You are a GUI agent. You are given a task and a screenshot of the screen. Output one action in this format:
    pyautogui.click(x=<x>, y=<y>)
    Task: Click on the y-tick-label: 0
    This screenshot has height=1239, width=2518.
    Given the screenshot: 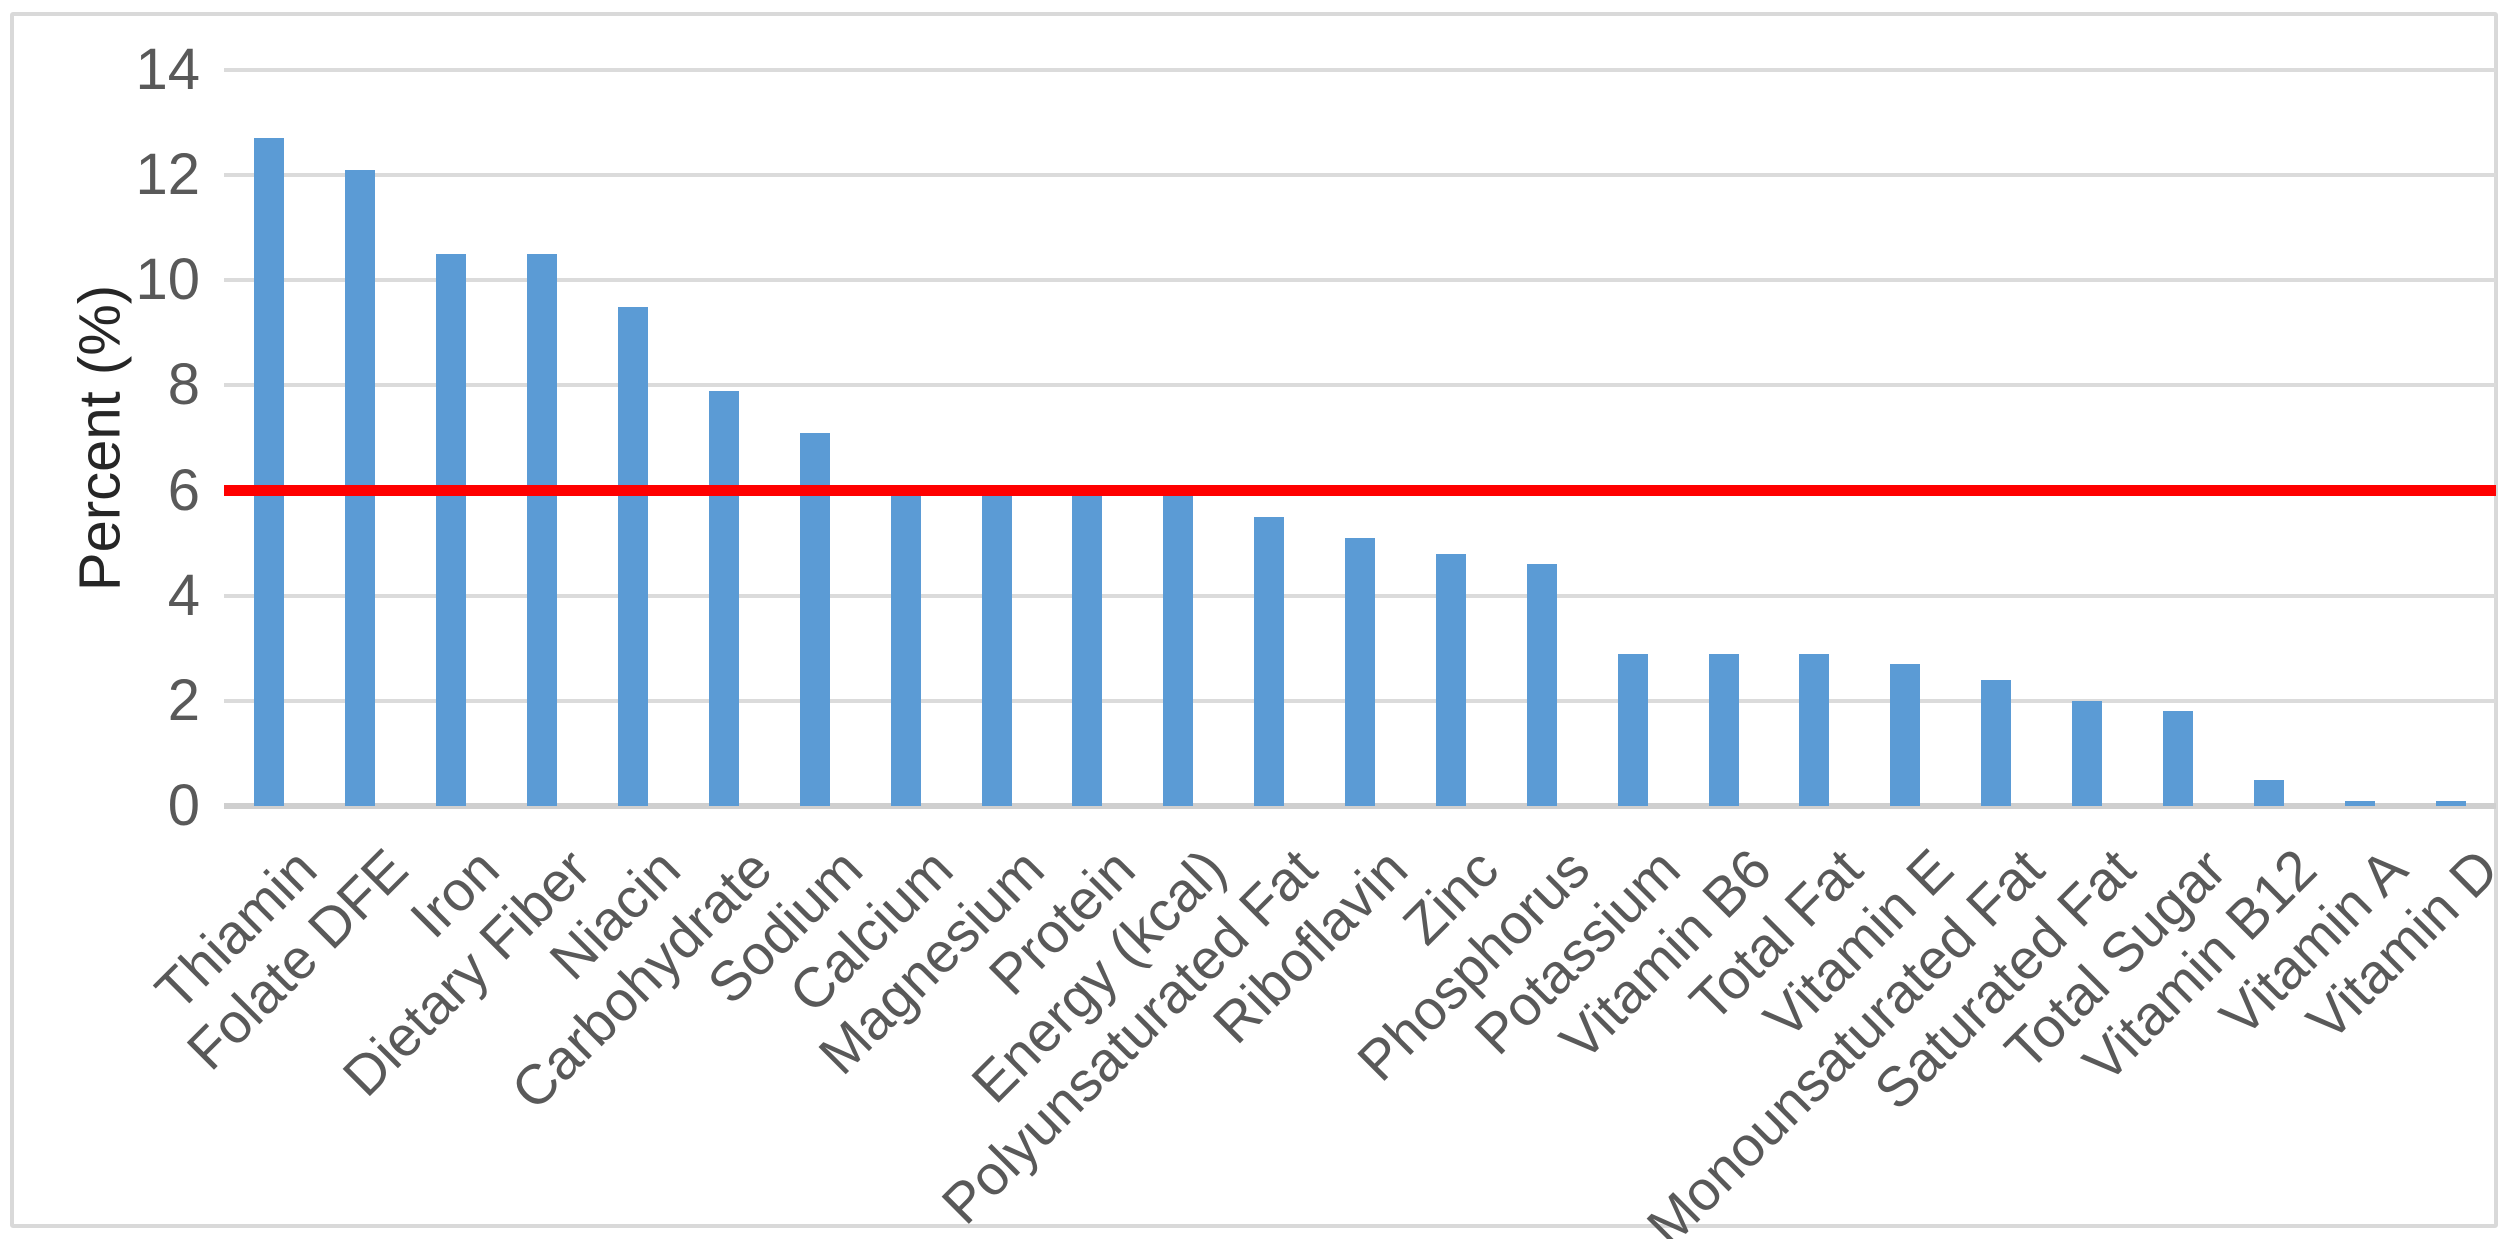 What is the action you would take?
    pyautogui.click(x=183, y=805)
    